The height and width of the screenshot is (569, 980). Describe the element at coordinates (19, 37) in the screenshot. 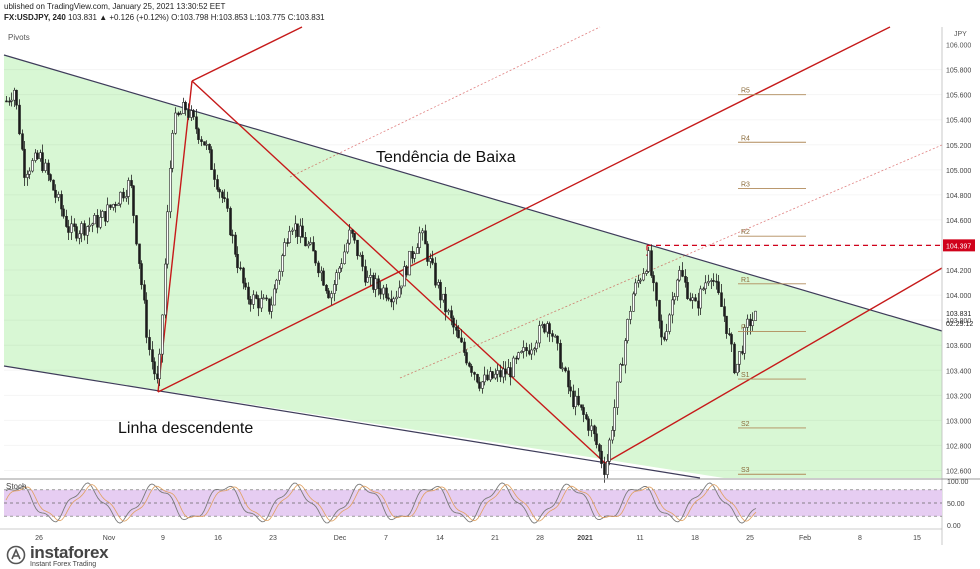

I see `pivots-indicator-label: Pivots` at that location.